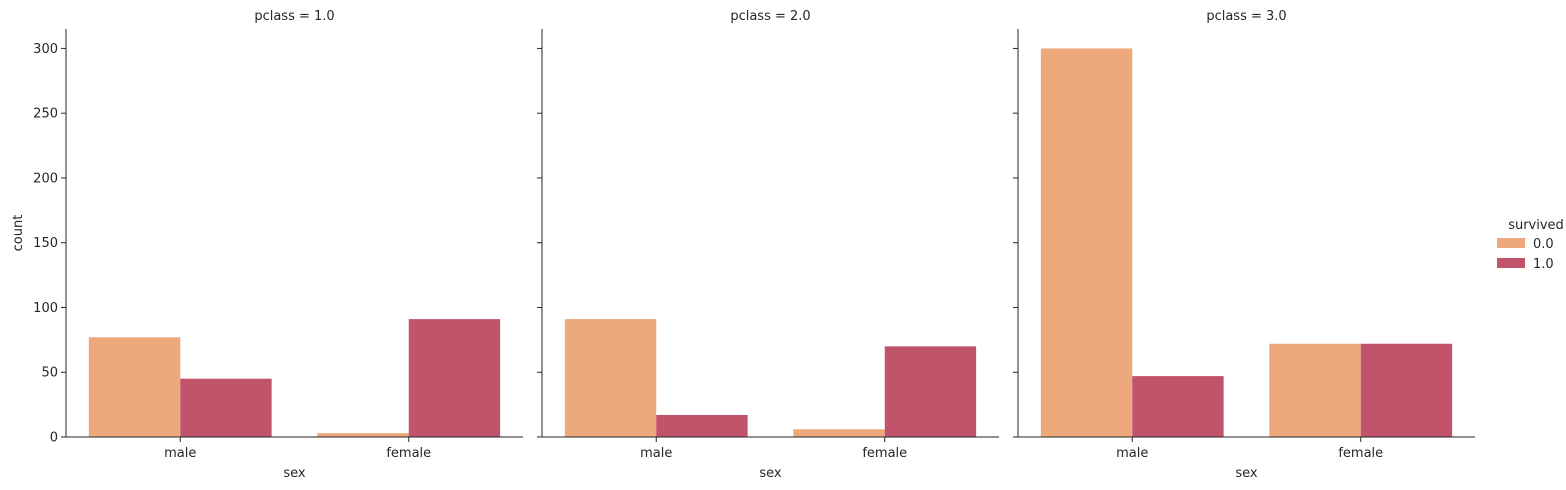  What do you see at coordinates (1536, 225) in the screenshot?
I see `legend-title: survived` at bounding box center [1536, 225].